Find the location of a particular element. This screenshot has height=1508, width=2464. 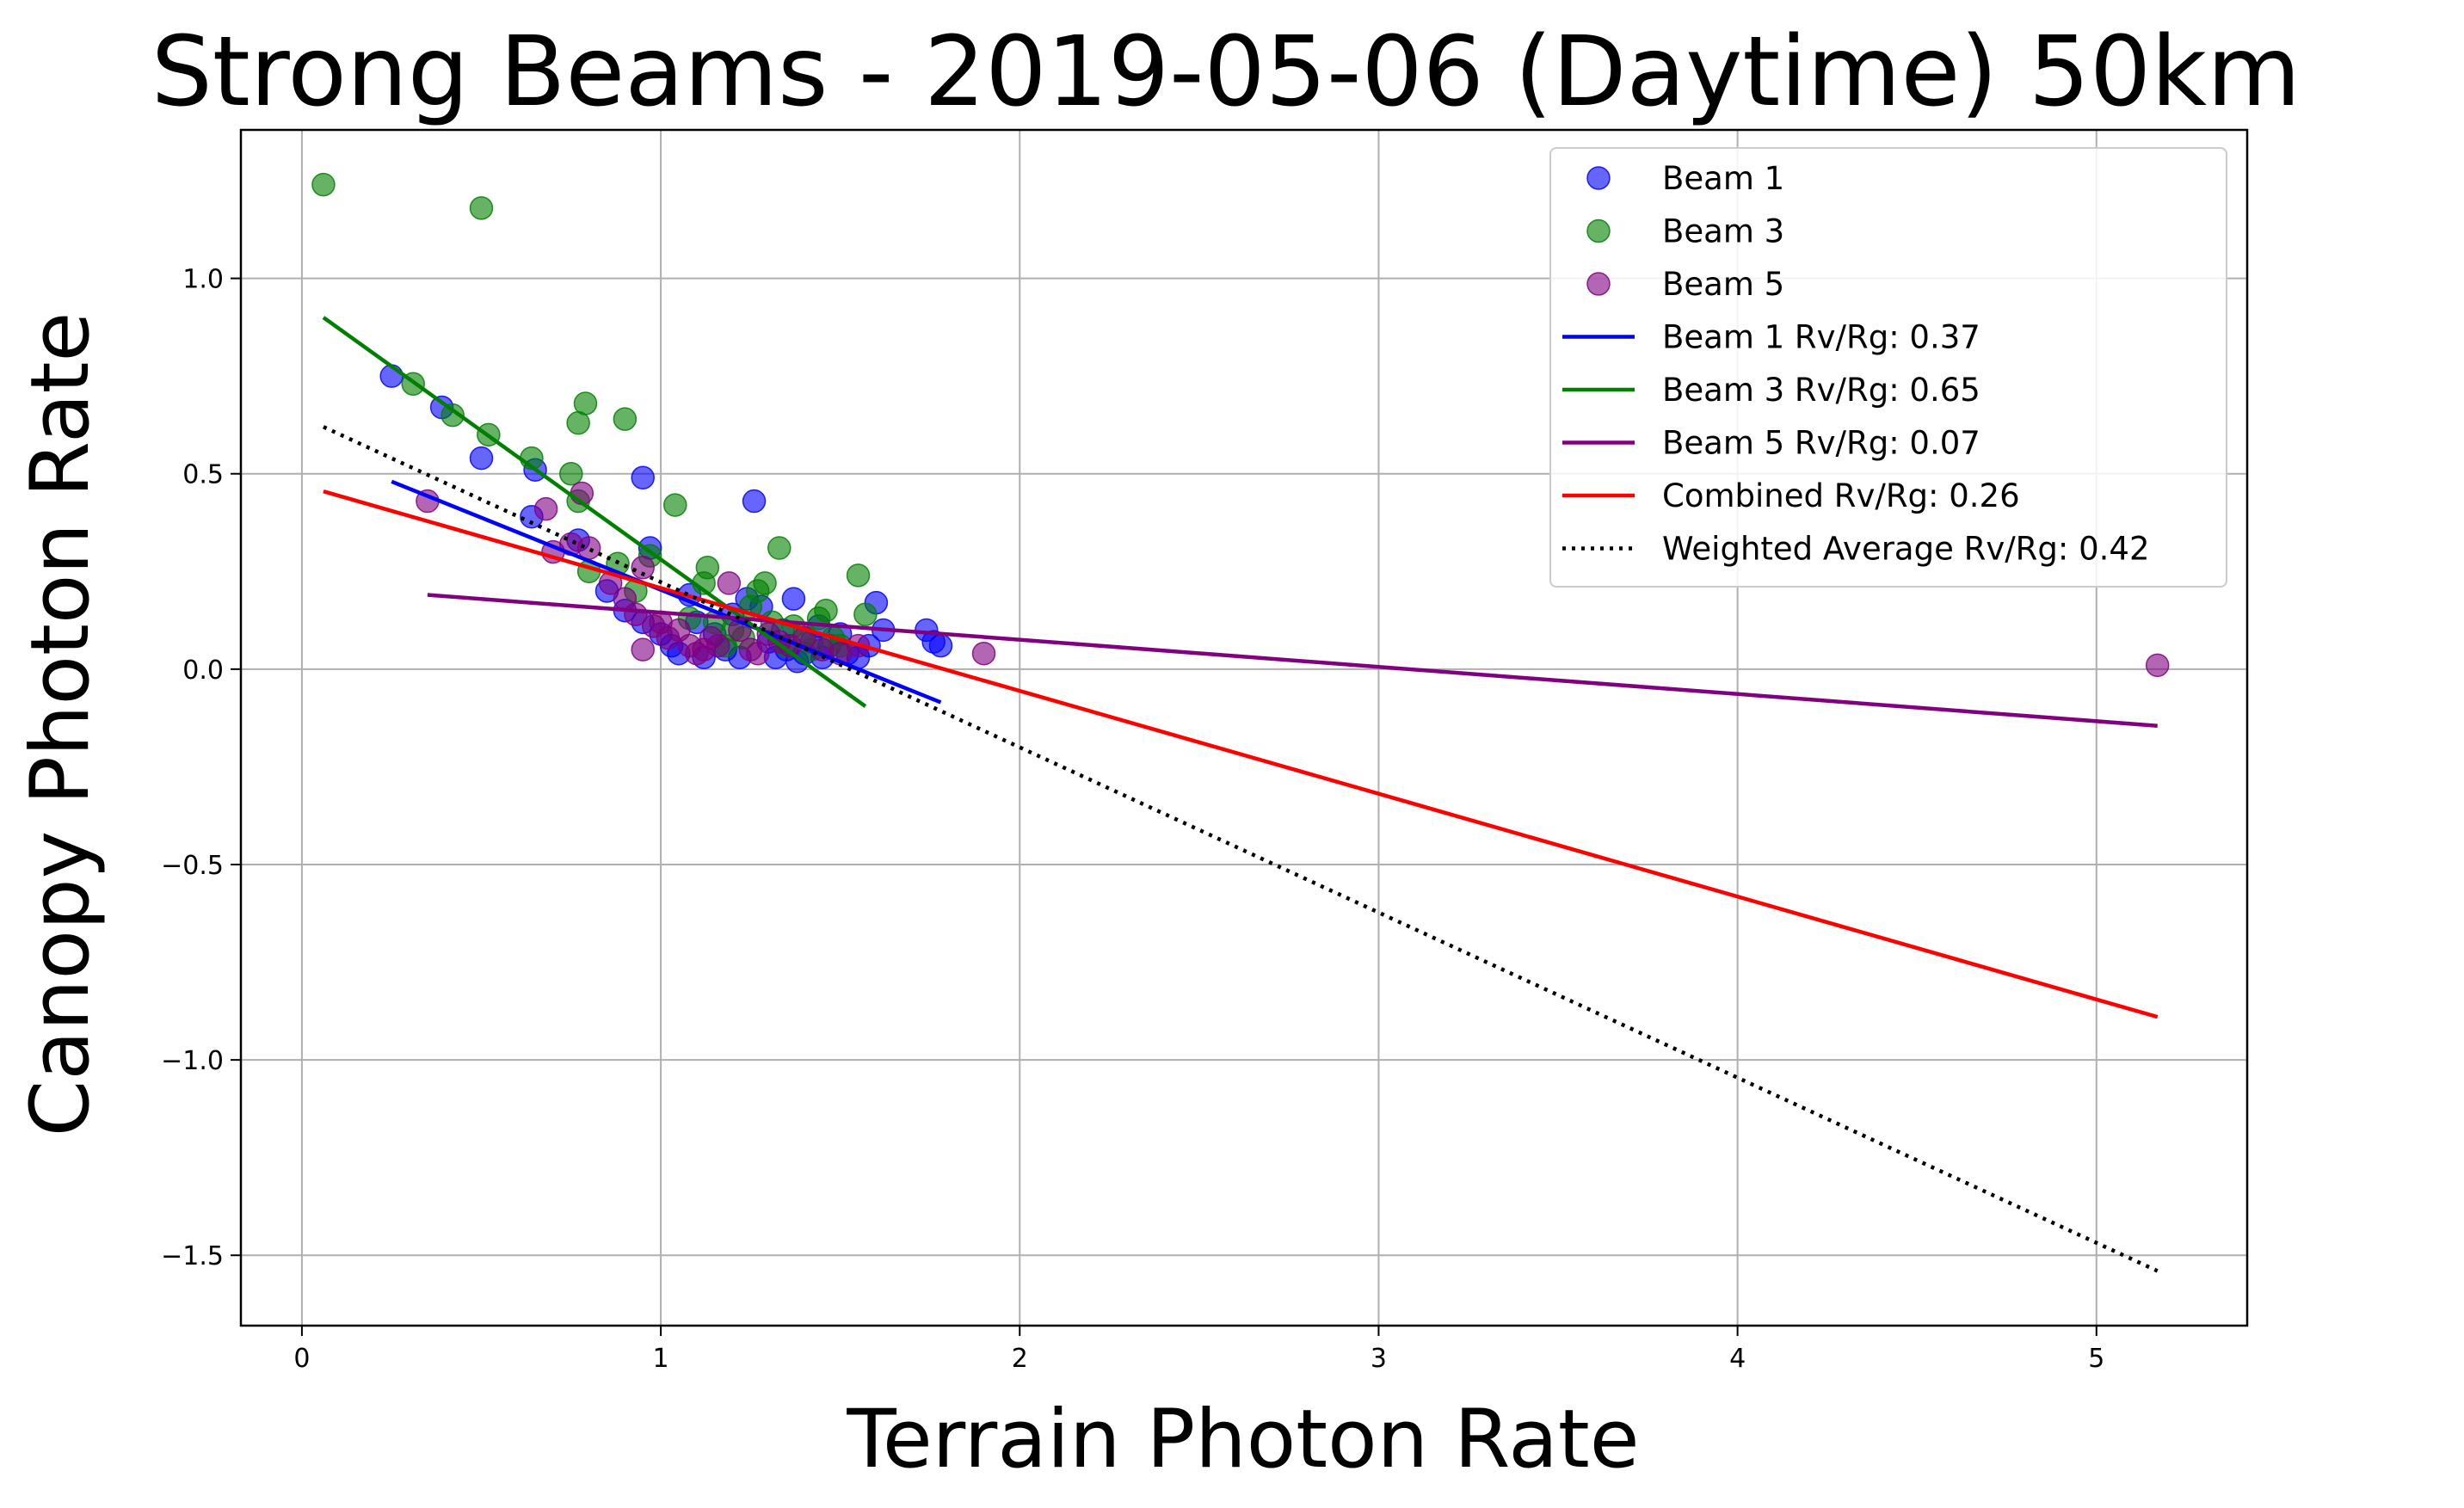

legend-label: Weighted Average Rv/Rg: 0.42 is located at coordinates (1906, 550).